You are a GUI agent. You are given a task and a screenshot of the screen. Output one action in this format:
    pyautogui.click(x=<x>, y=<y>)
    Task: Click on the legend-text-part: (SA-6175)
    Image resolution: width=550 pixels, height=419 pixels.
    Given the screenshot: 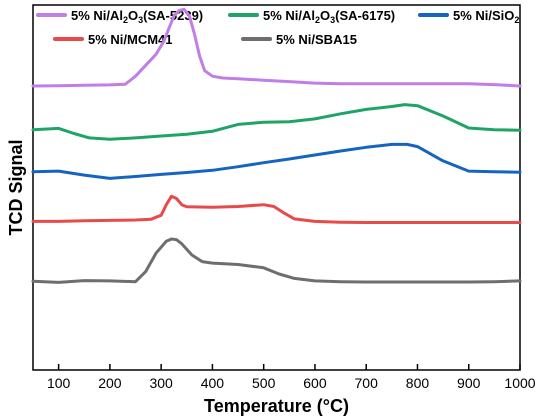 What is the action you would take?
    pyautogui.click(x=365, y=15)
    